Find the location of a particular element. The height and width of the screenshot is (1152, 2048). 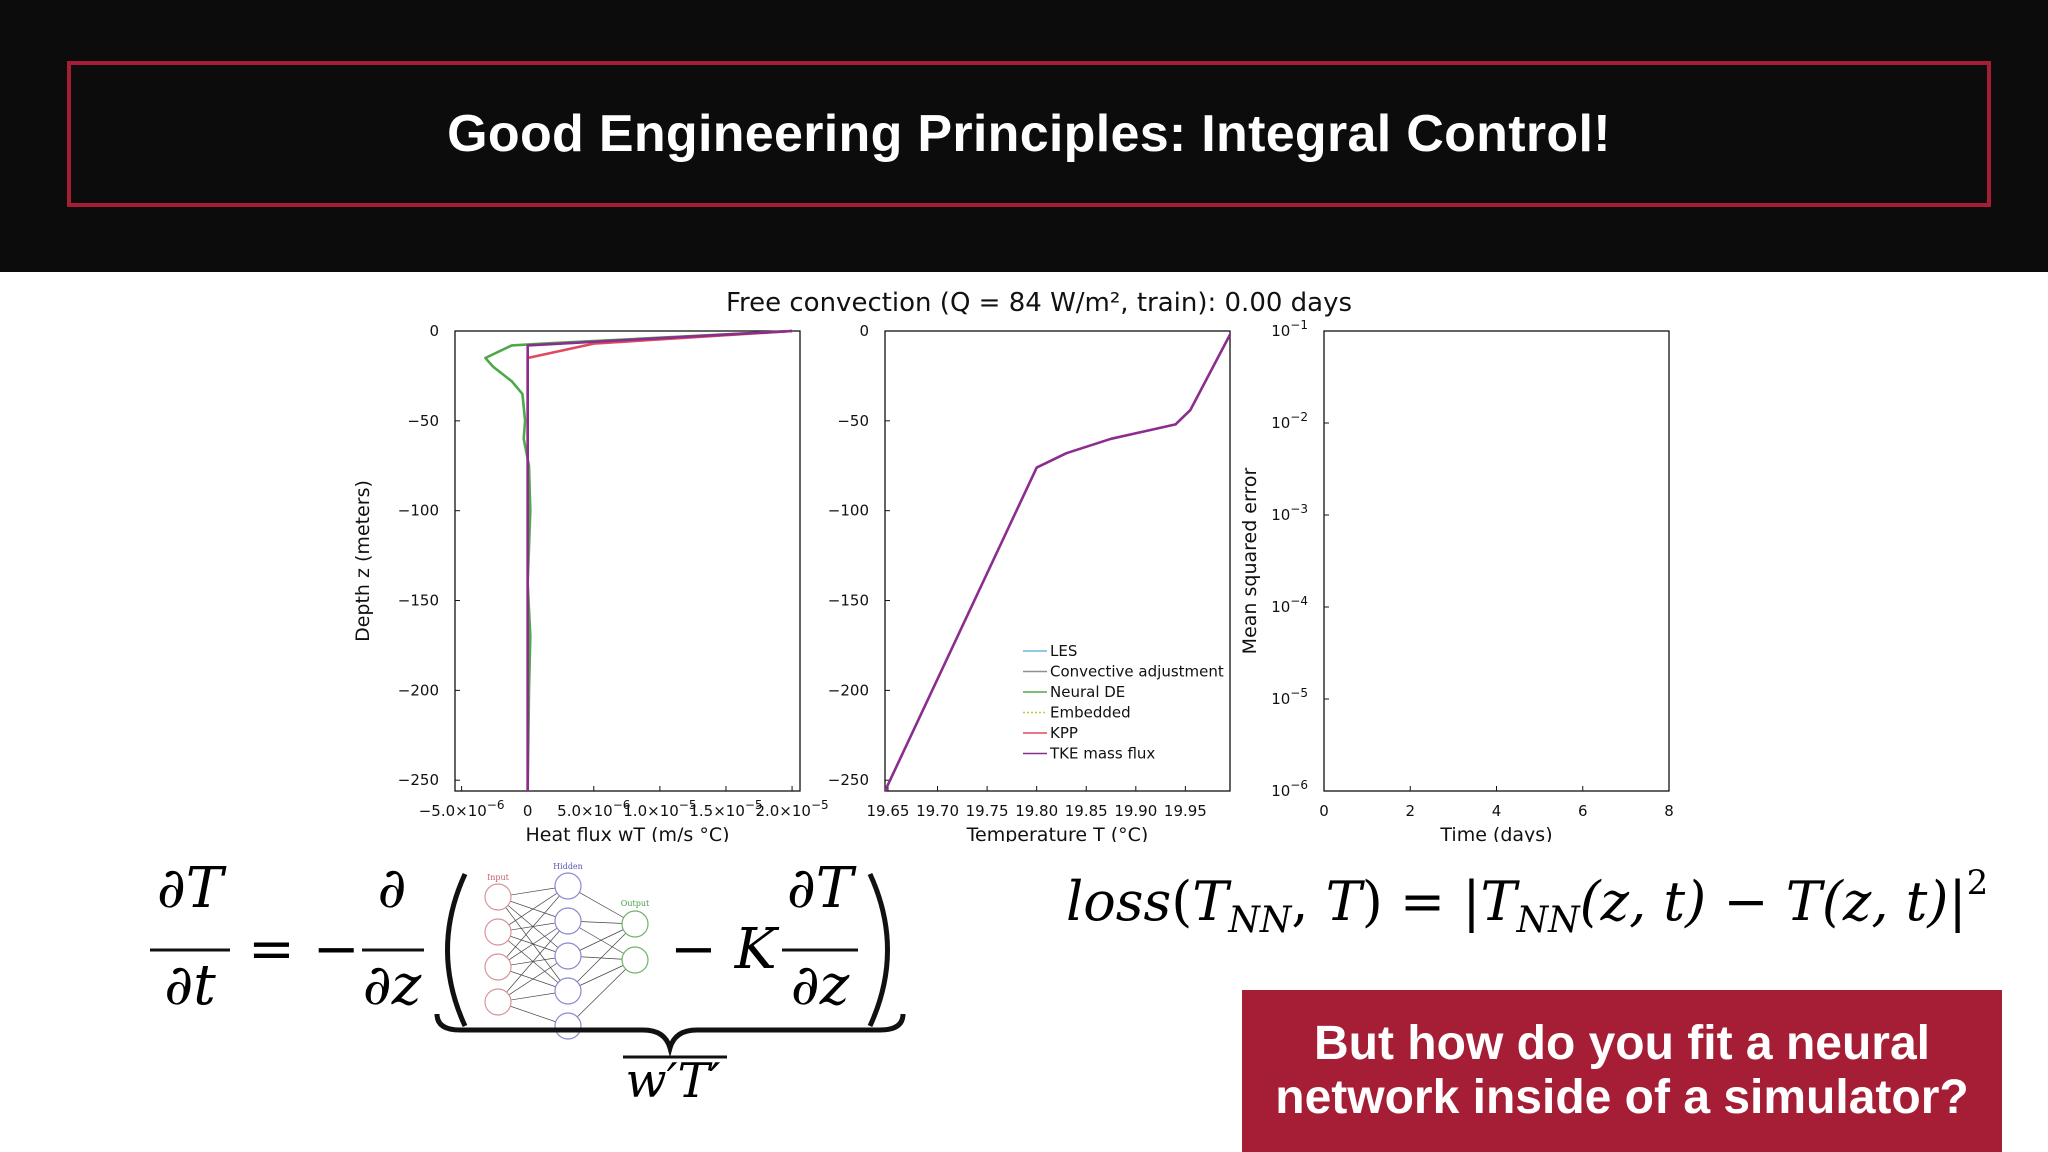

series-line-neural-de is located at coordinates (638, 560).